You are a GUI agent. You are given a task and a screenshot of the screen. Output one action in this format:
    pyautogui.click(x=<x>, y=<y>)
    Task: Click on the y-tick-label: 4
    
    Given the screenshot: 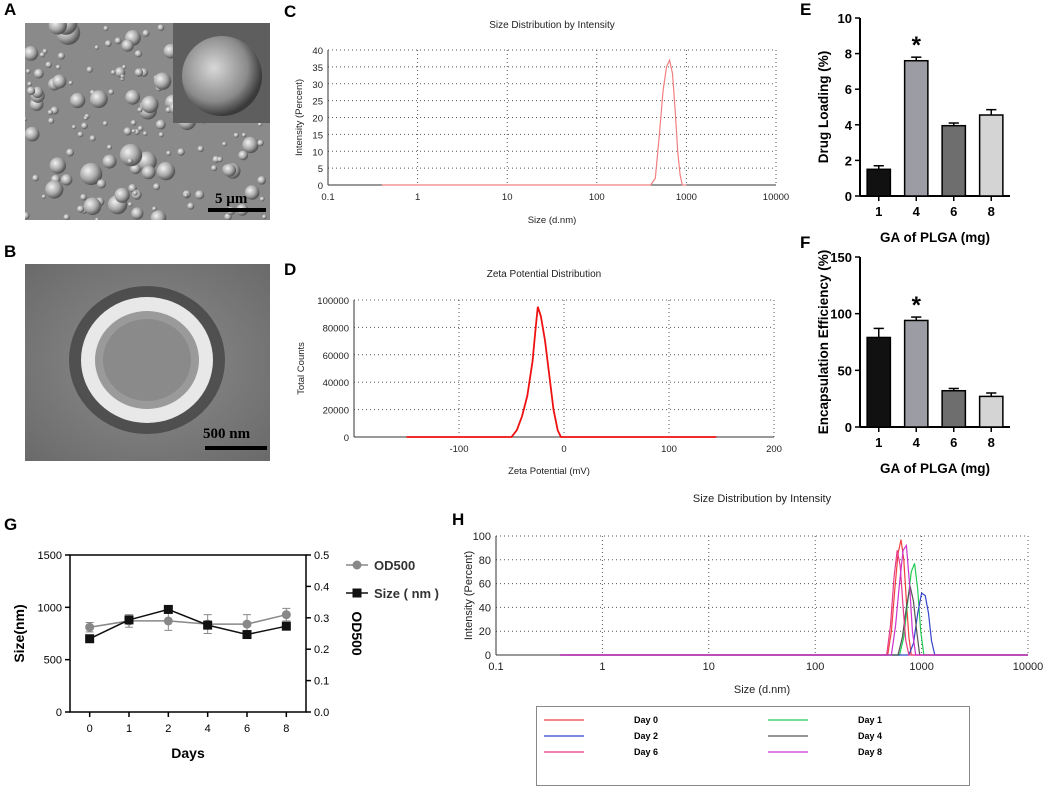 What is the action you would take?
    pyautogui.click(x=849, y=125)
    